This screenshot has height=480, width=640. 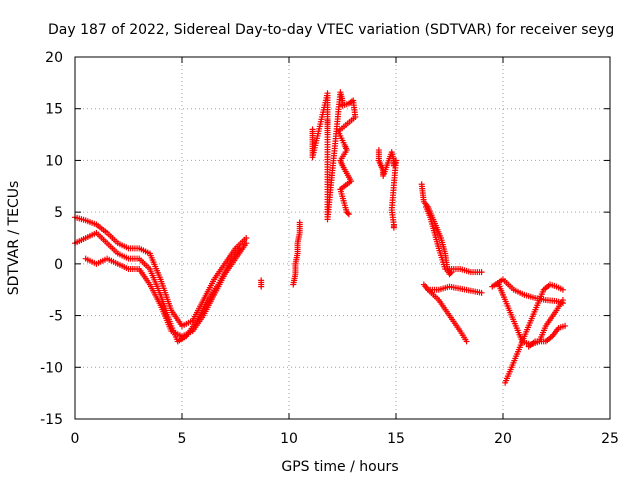 What do you see at coordinates (75, 439) in the screenshot?
I see `x-tick-label: 0` at bounding box center [75, 439].